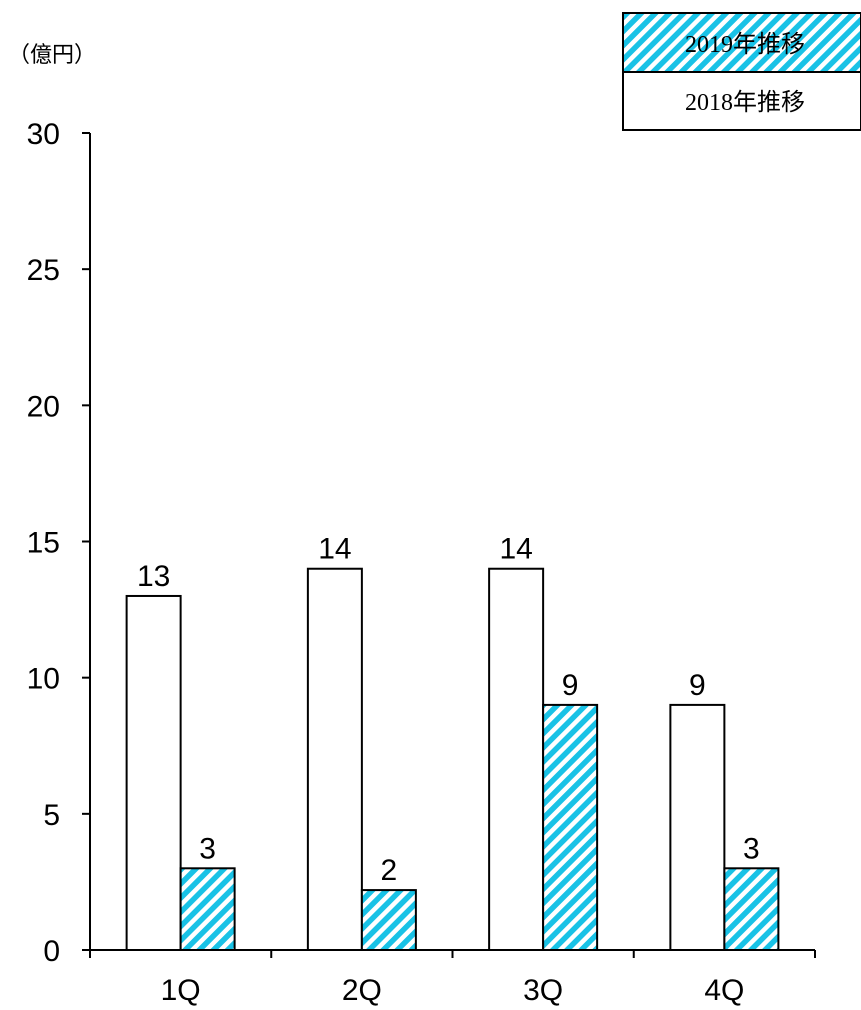 This screenshot has width=861, height=1010. What do you see at coordinates (43, 134) in the screenshot?
I see `y-tick-label: 30` at bounding box center [43, 134].